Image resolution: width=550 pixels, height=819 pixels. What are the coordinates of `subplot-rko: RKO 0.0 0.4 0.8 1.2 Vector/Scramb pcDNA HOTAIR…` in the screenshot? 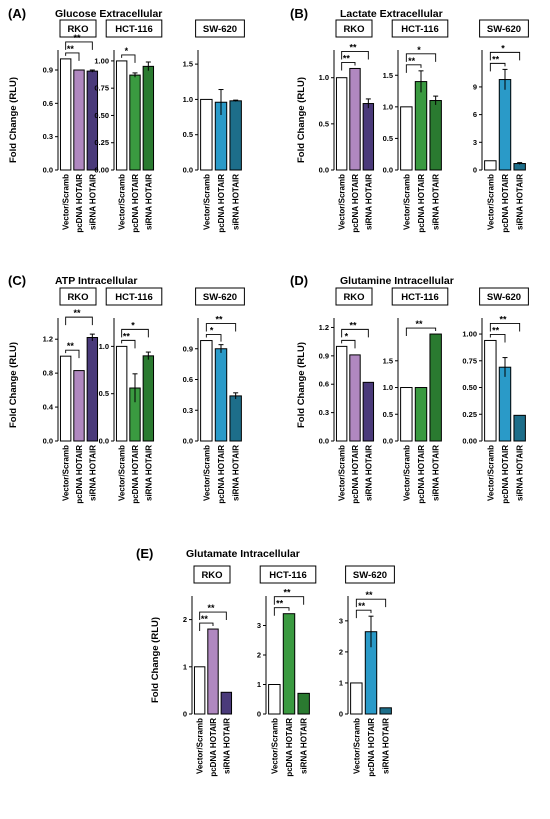 It's located at (71, 395).